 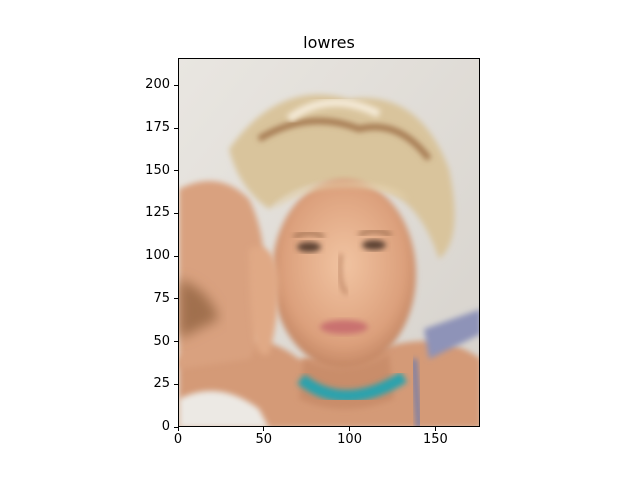 What do you see at coordinates (157, 85) in the screenshot?
I see `ytick-label: 200` at bounding box center [157, 85].